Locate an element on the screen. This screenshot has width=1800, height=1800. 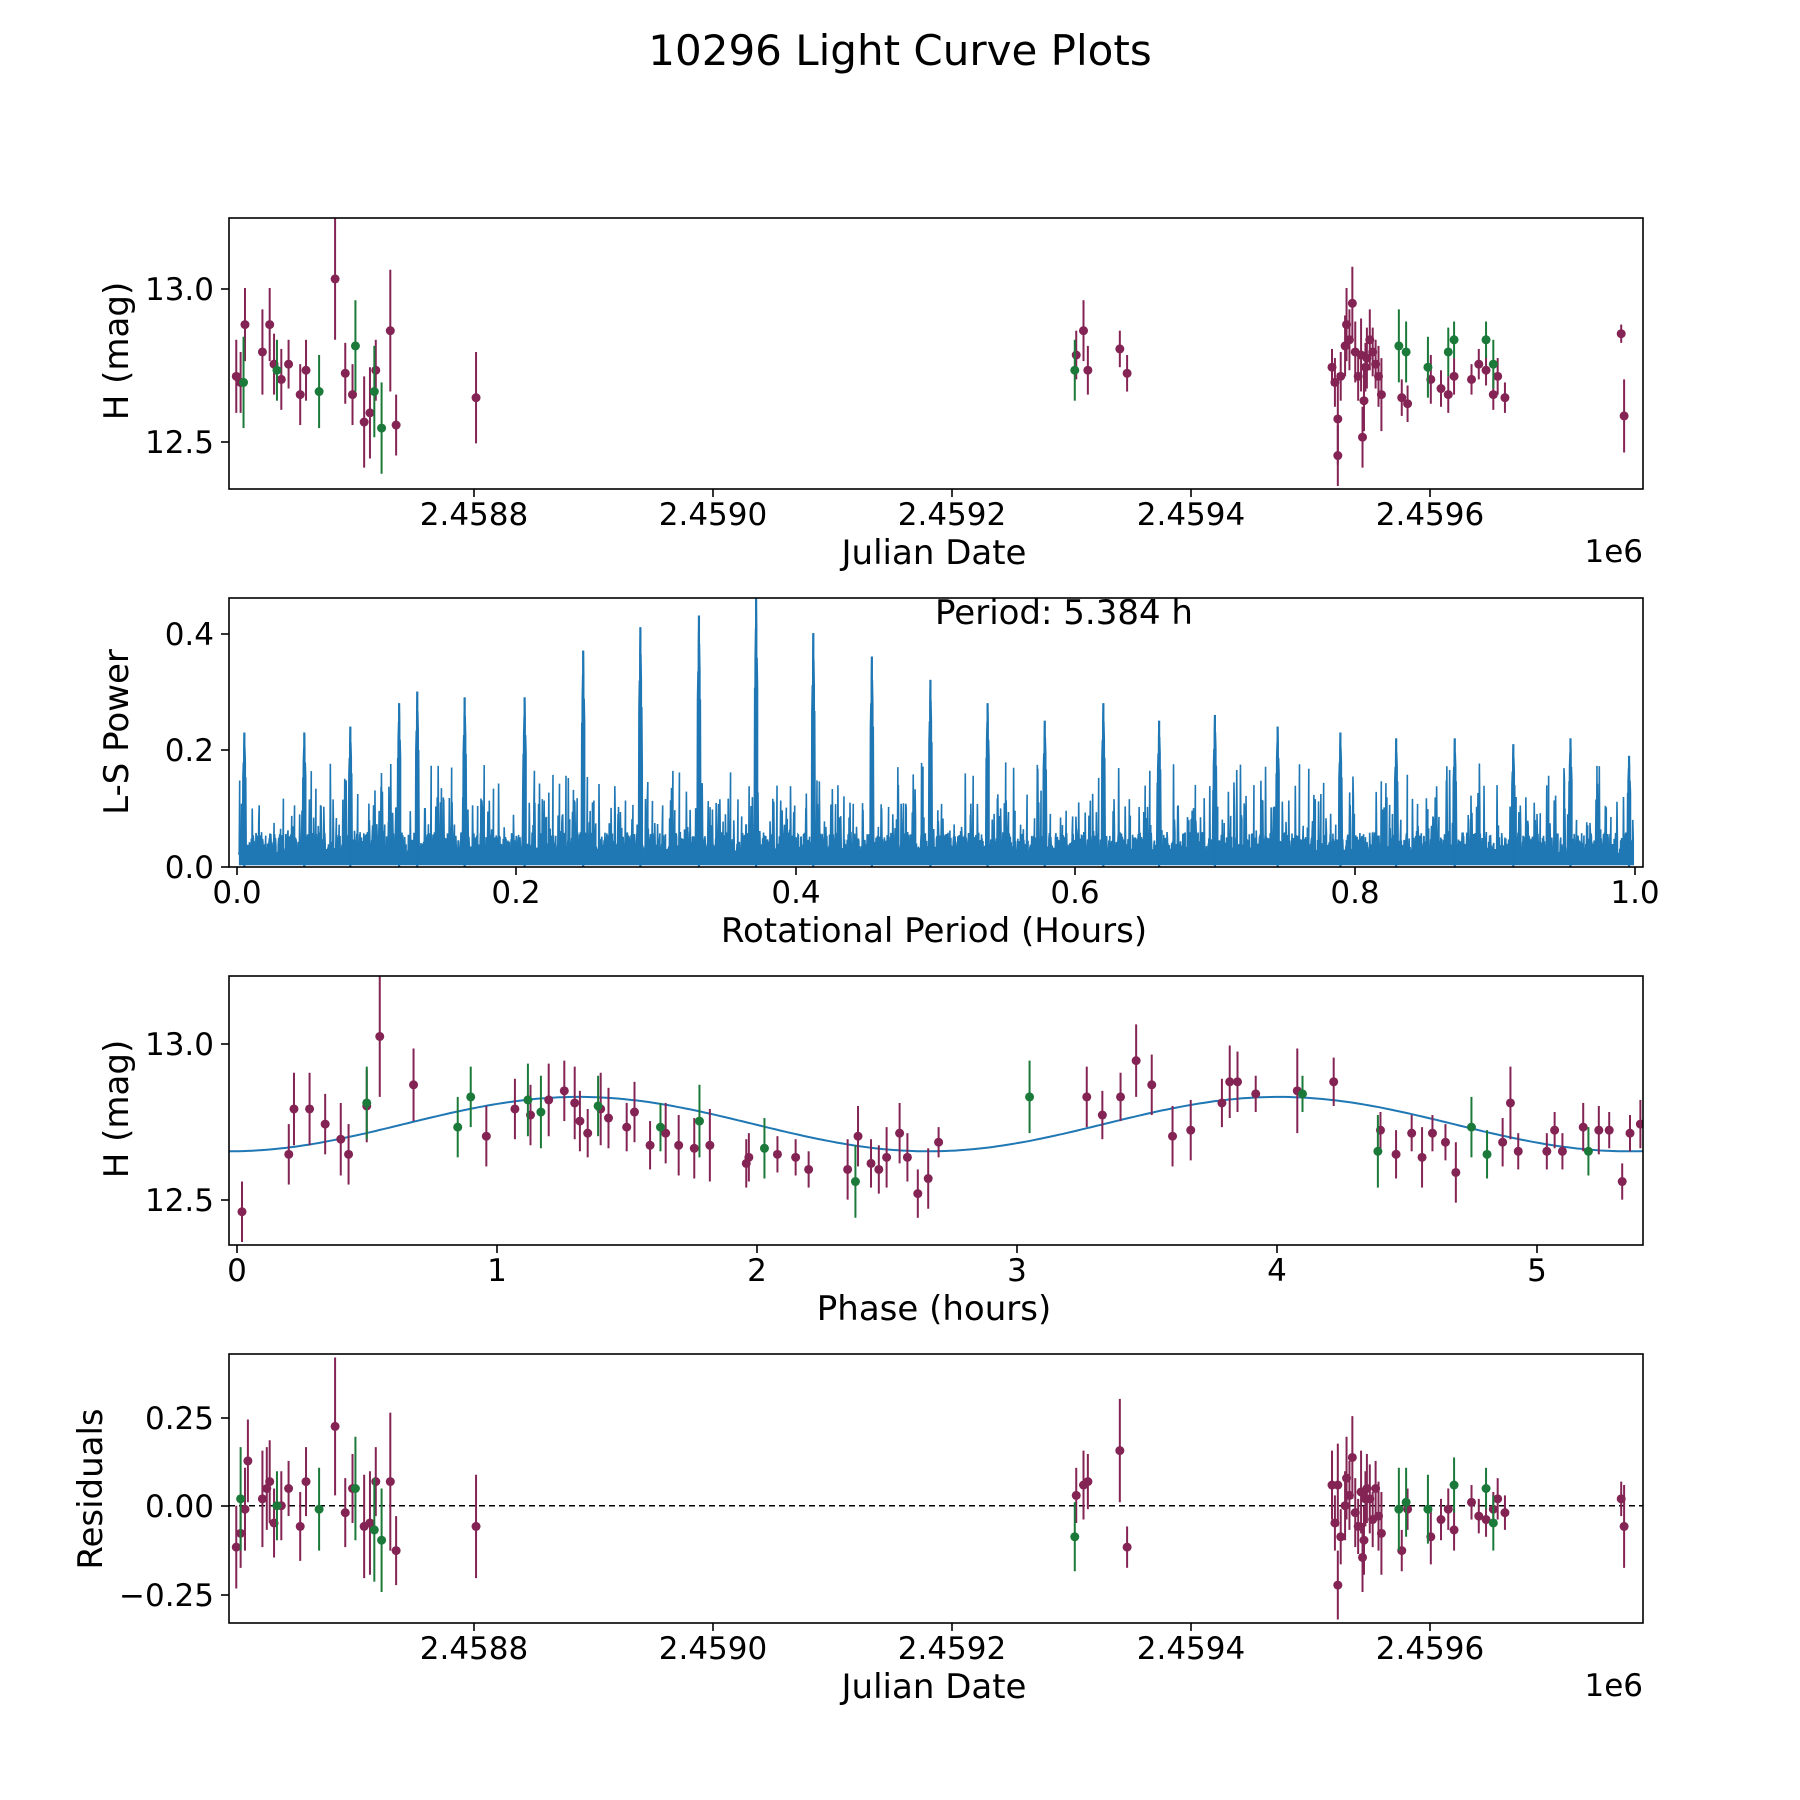
phased-xtick-4: 4 is located at coordinates (1277, 1267).